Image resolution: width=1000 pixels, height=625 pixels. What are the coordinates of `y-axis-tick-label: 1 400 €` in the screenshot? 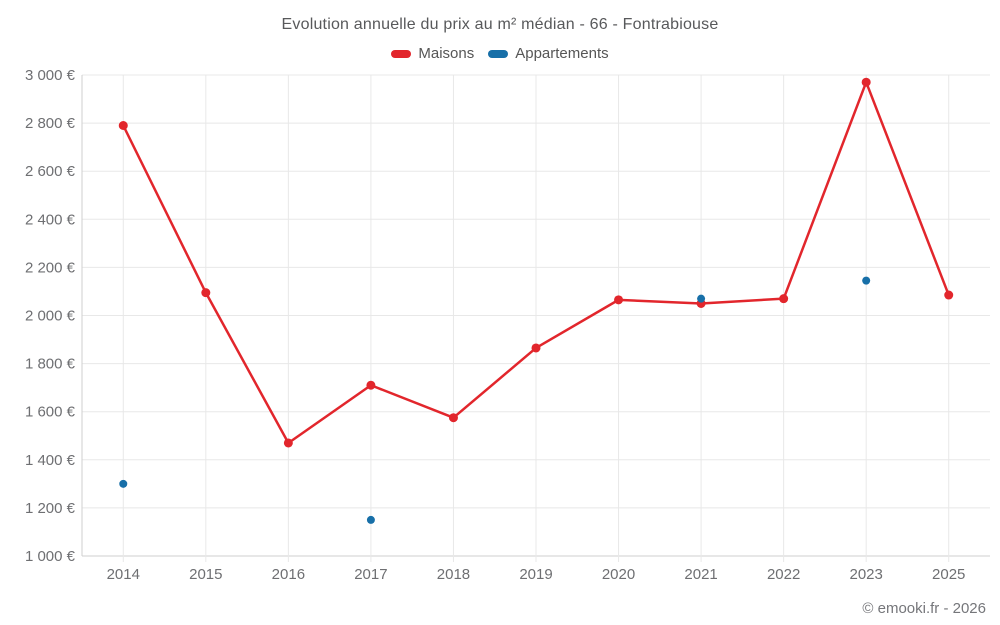 It's located at (50, 460).